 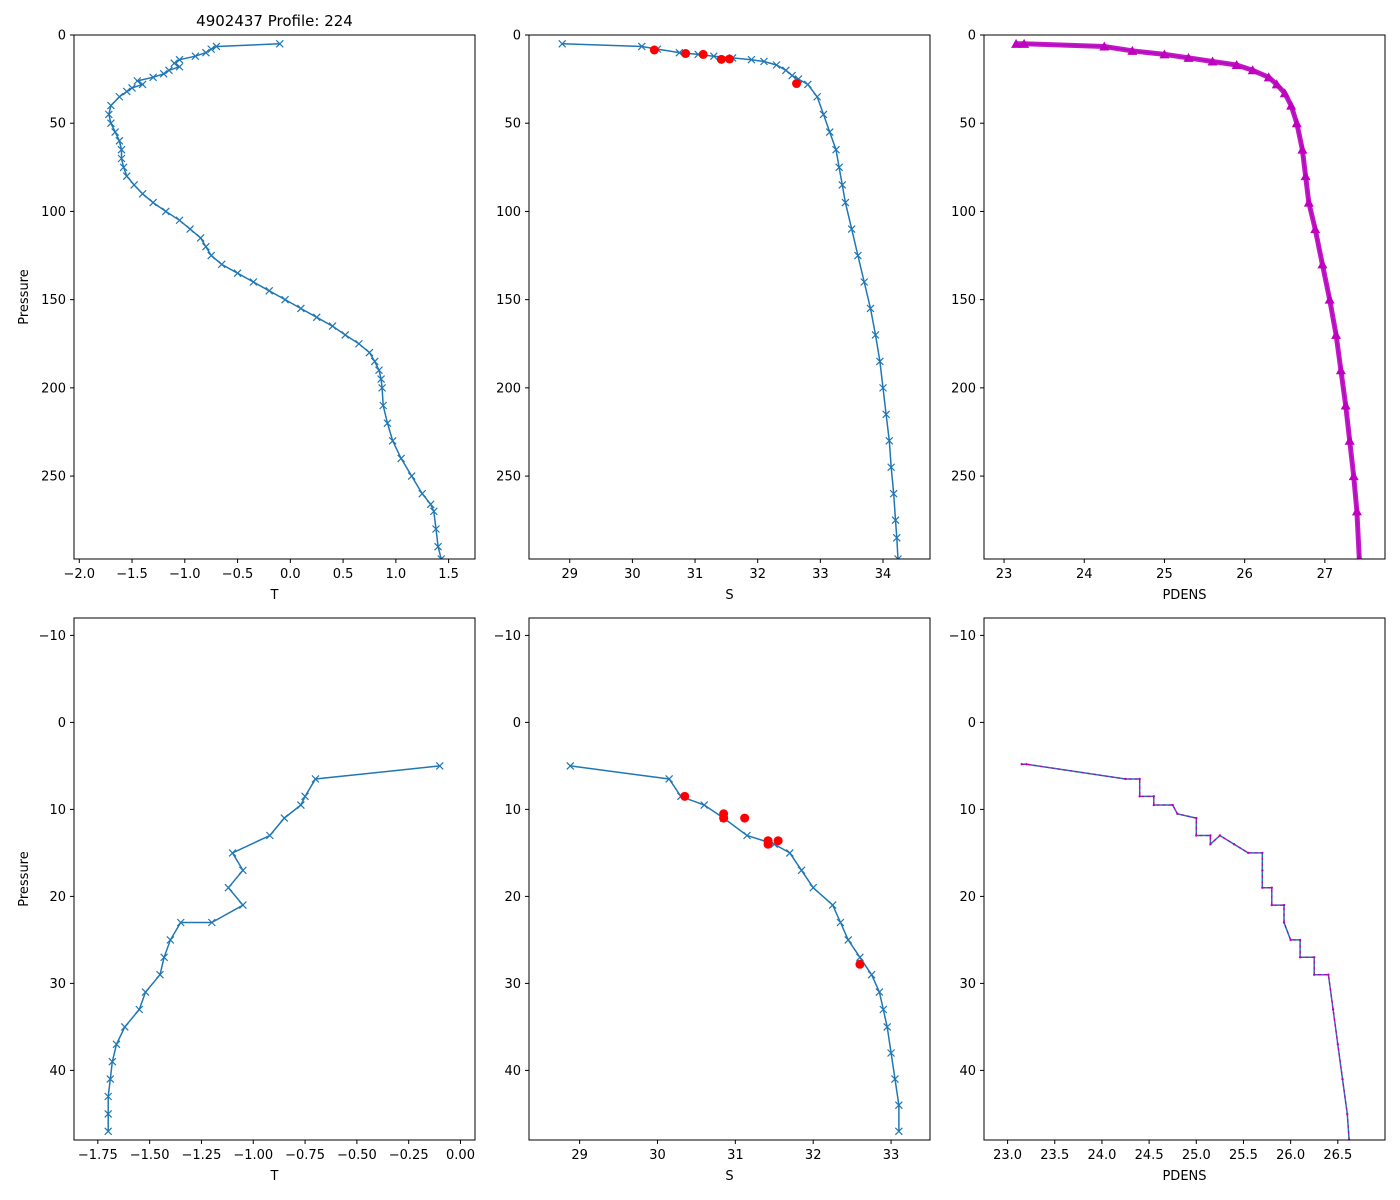 What do you see at coordinates (357, 1155) in the screenshot?
I see `x-tick-label: −0.50` at bounding box center [357, 1155].